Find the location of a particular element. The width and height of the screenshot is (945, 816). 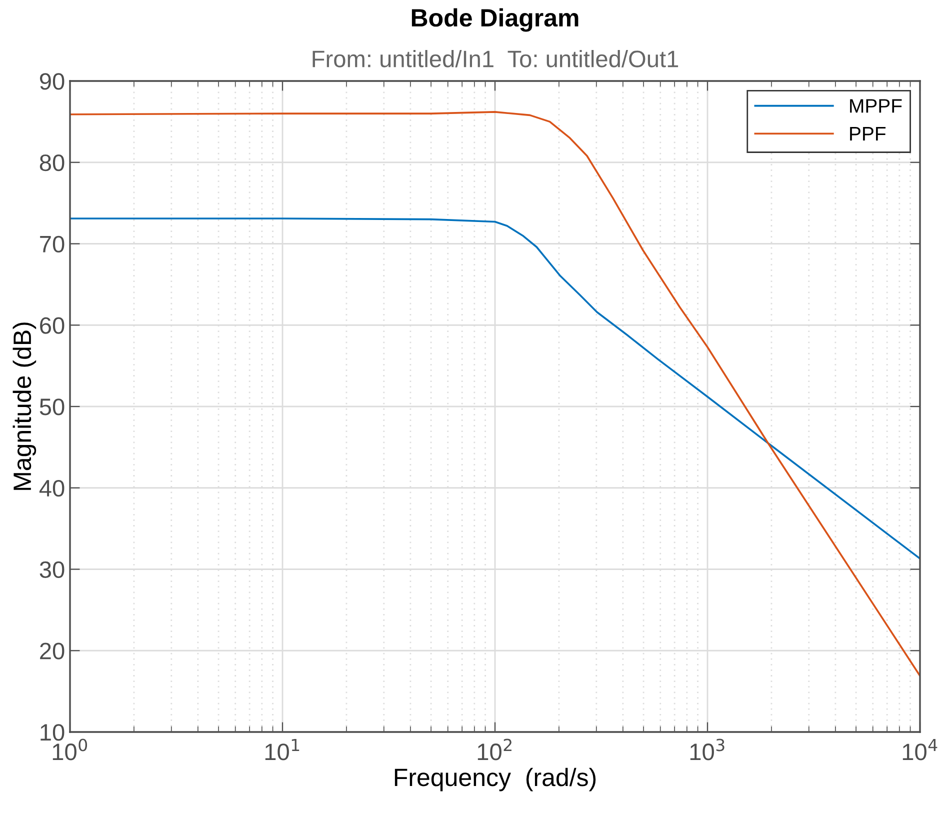

y-tick-label: 10 is located at coordinates (52, 732).